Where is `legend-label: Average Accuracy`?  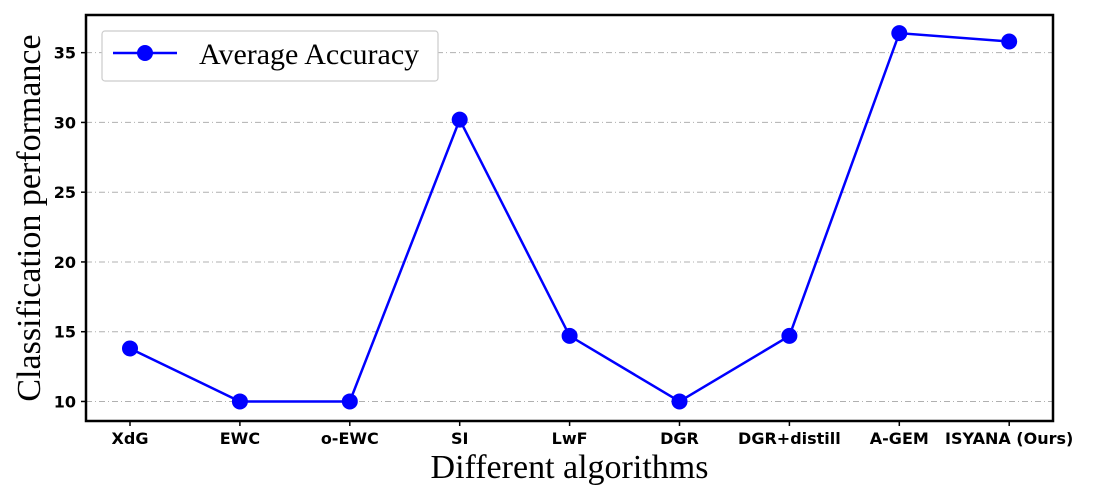 legend-label: Average Accuracy is located at coordinates (309, 54).